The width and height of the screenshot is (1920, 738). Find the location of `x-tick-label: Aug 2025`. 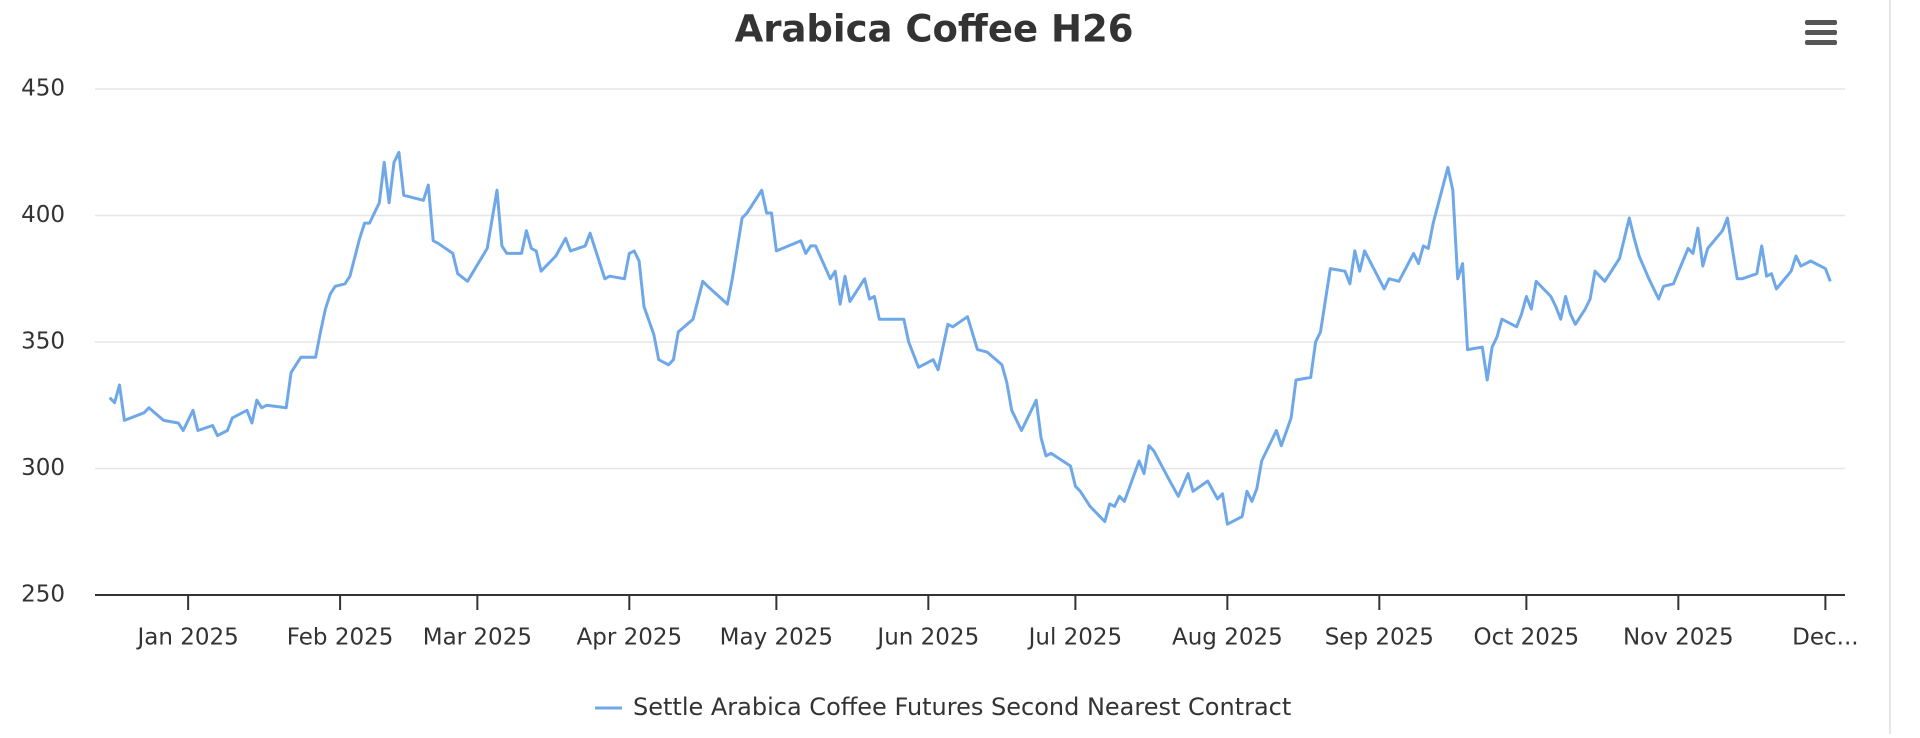

x-tick-label: Aug 2025 is located at coordinates (1227, 638).